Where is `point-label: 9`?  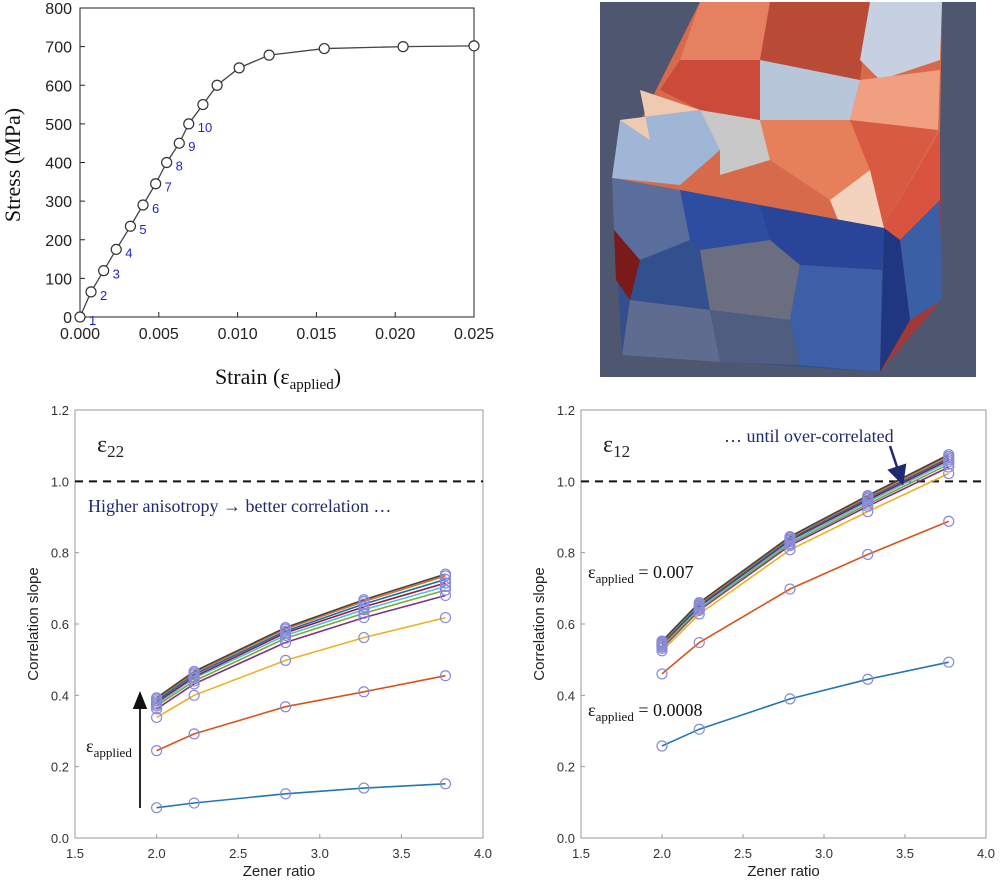 point-label: 9 is located at coordinates (191, 146).